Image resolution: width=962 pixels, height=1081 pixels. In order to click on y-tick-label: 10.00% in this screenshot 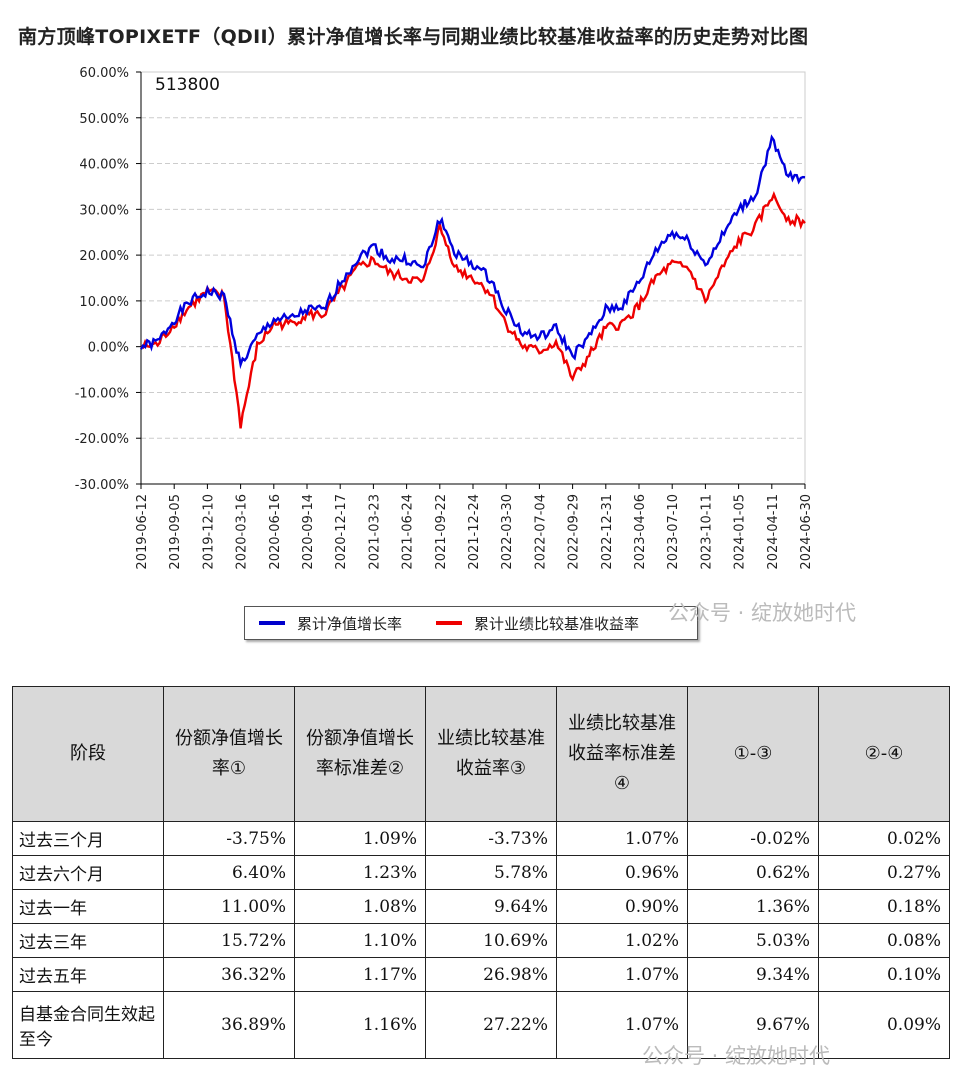, I will do `click(104, 302)`.